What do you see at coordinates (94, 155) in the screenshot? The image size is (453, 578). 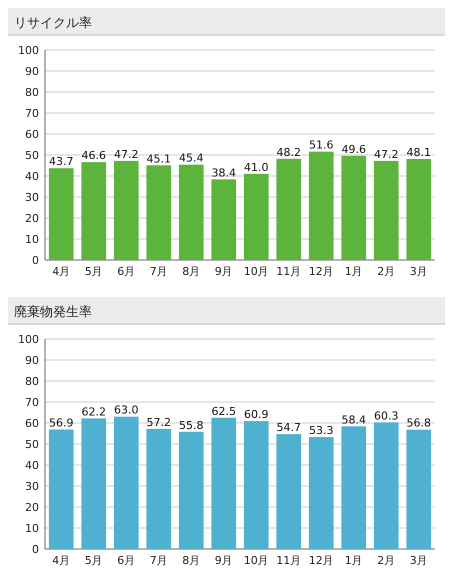 I see `data-label: 46.6` at bounding box center [94, 155].